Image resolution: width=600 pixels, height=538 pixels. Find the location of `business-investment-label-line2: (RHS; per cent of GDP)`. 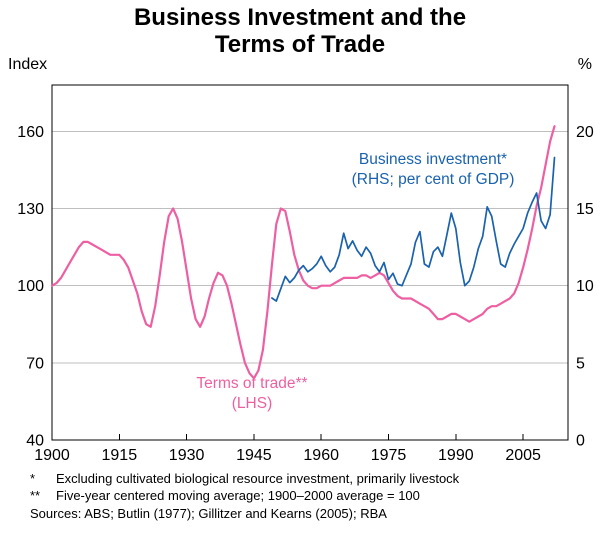

business-investment-label-line2: (RHS; per cent of GDP) is located at coordinates (433, 179).